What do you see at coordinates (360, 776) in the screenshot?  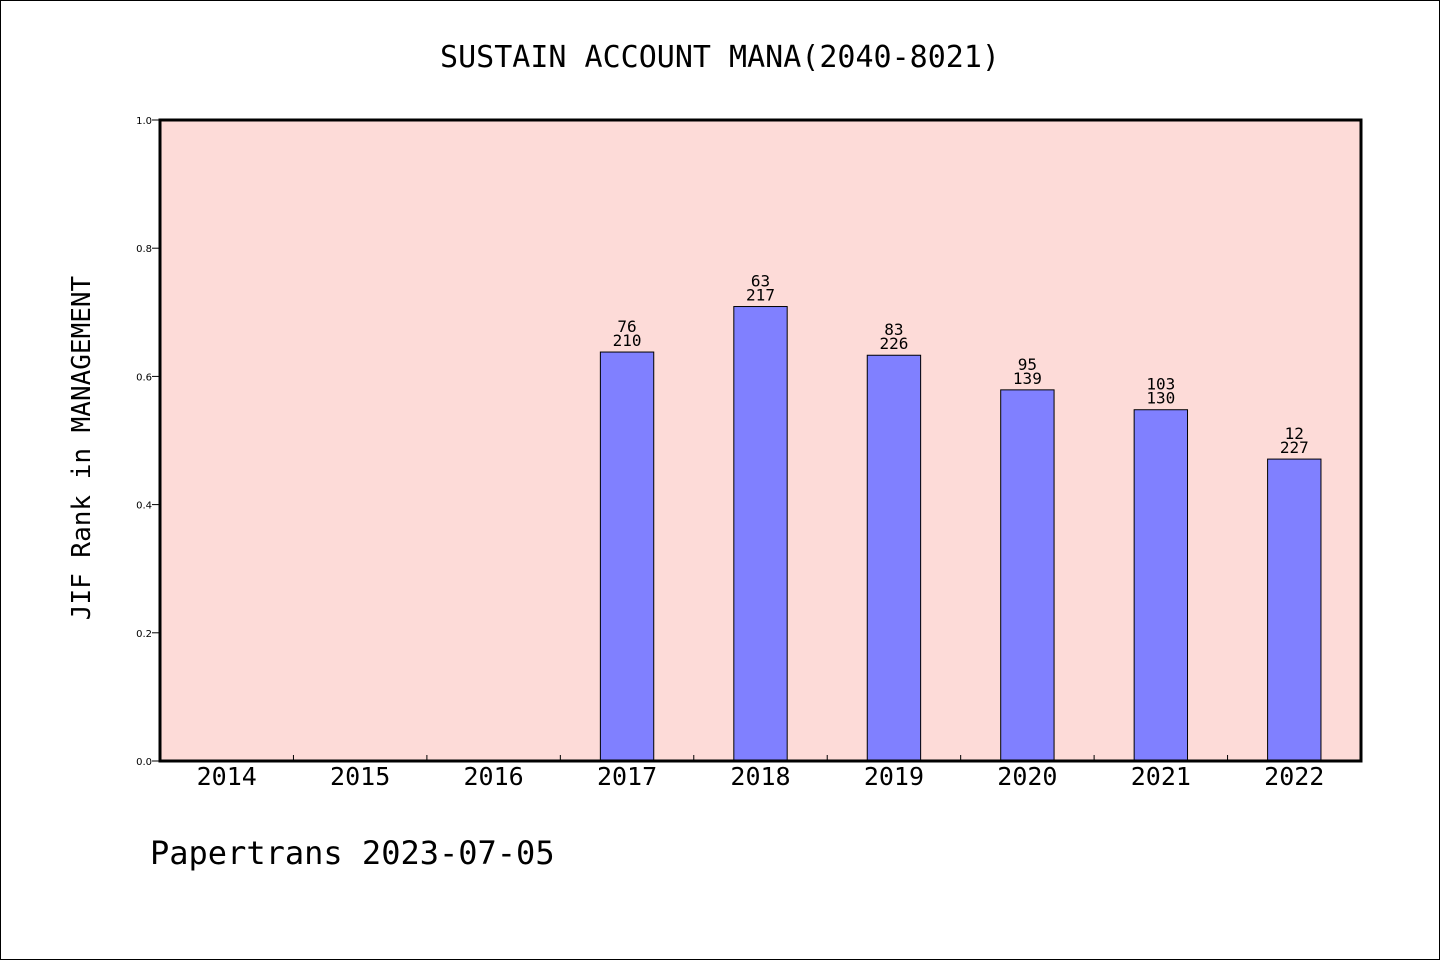 I see `x-tick-label-2015: 2015` at bounding box center [360, 776].